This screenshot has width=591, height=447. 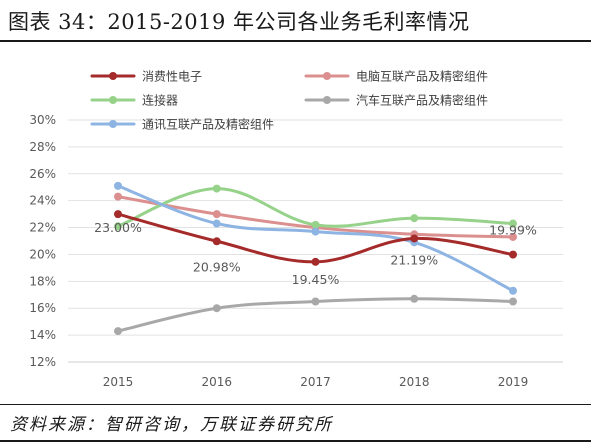 What do you see at coordinates (295, 441) in the screenshot?
I see `bottom-divider` at bounding box center [295, 441].